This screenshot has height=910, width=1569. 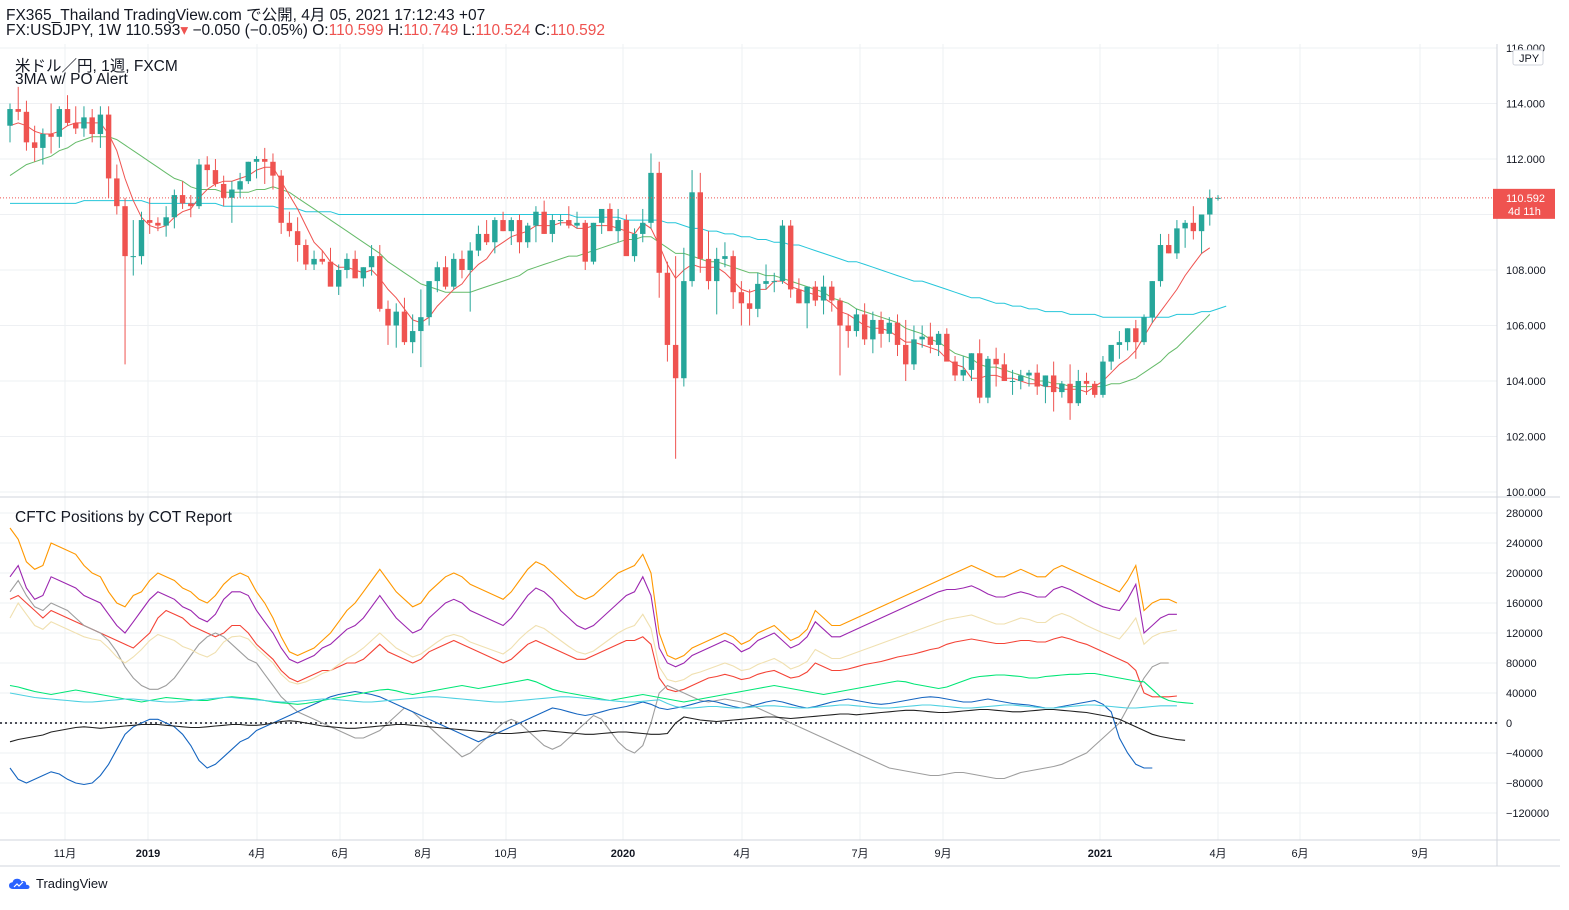 What do you see at coordinates (1526, 327) in the screenshot?
I see `price-axis-tick: 106.000` at bounding box center [1526, 327].